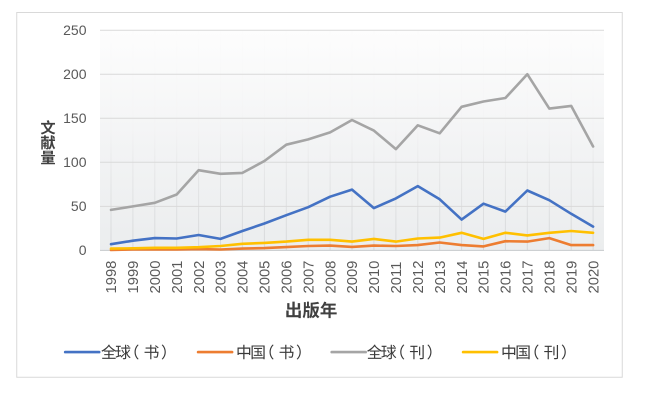 The width and height of the screenshot is (661, 400). What do you see at coordinates (75, 118) in the screenshot?
I see `svg-text: 150` at bounding box center [75, 118].